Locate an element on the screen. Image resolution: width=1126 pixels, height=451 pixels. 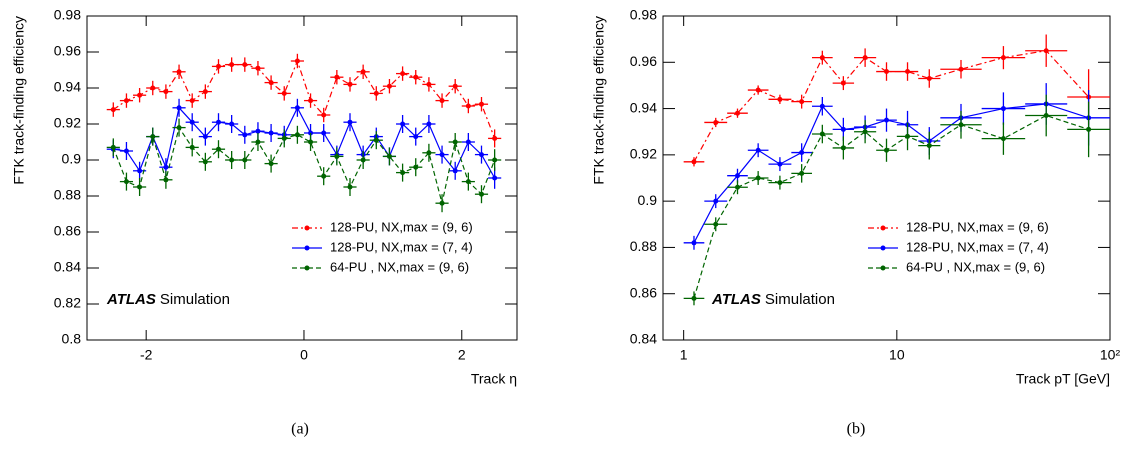
x-tick-label: 1 is located at coordinates (684, 355).